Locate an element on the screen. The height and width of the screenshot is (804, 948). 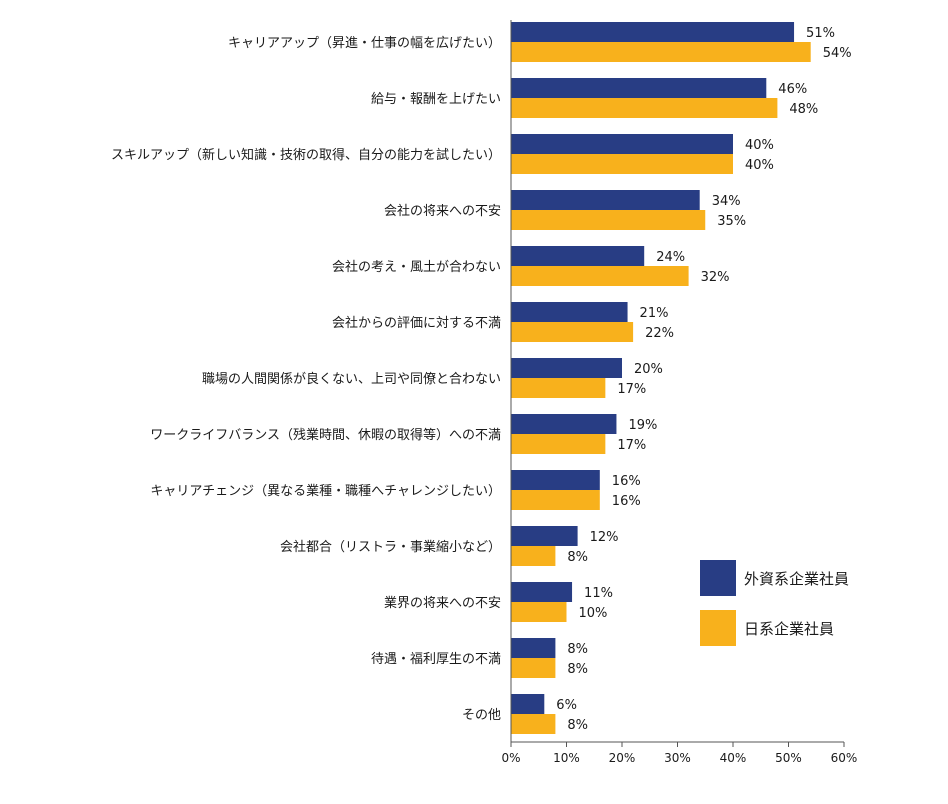
x-tick-label: 60% is located at coordinates (844, 758).